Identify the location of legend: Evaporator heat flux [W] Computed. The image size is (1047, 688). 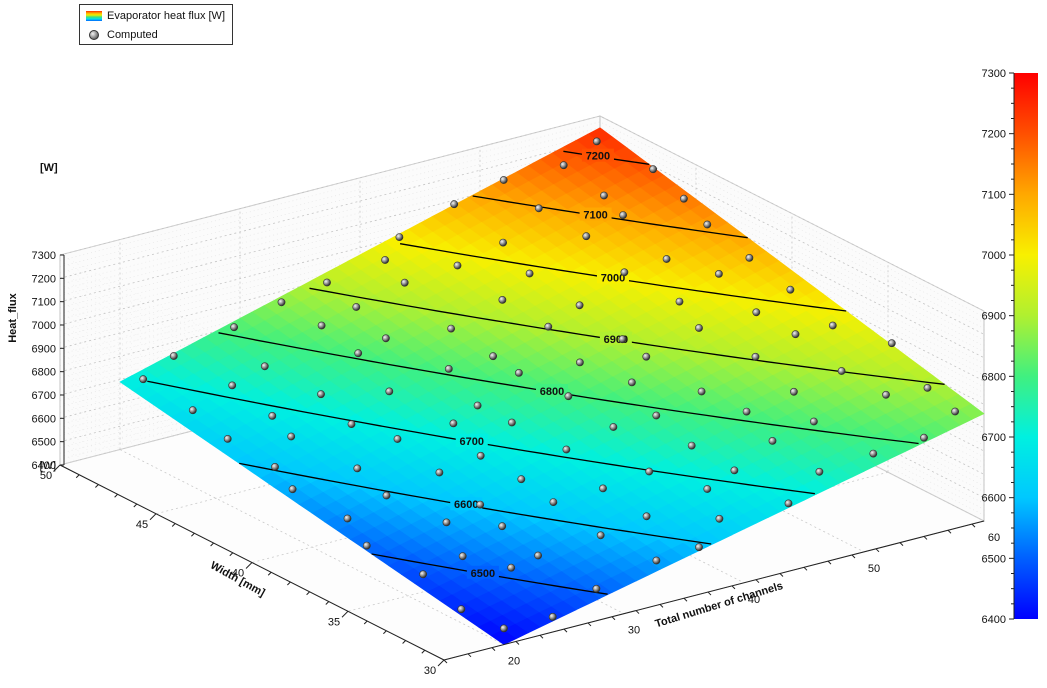
(156, 24).